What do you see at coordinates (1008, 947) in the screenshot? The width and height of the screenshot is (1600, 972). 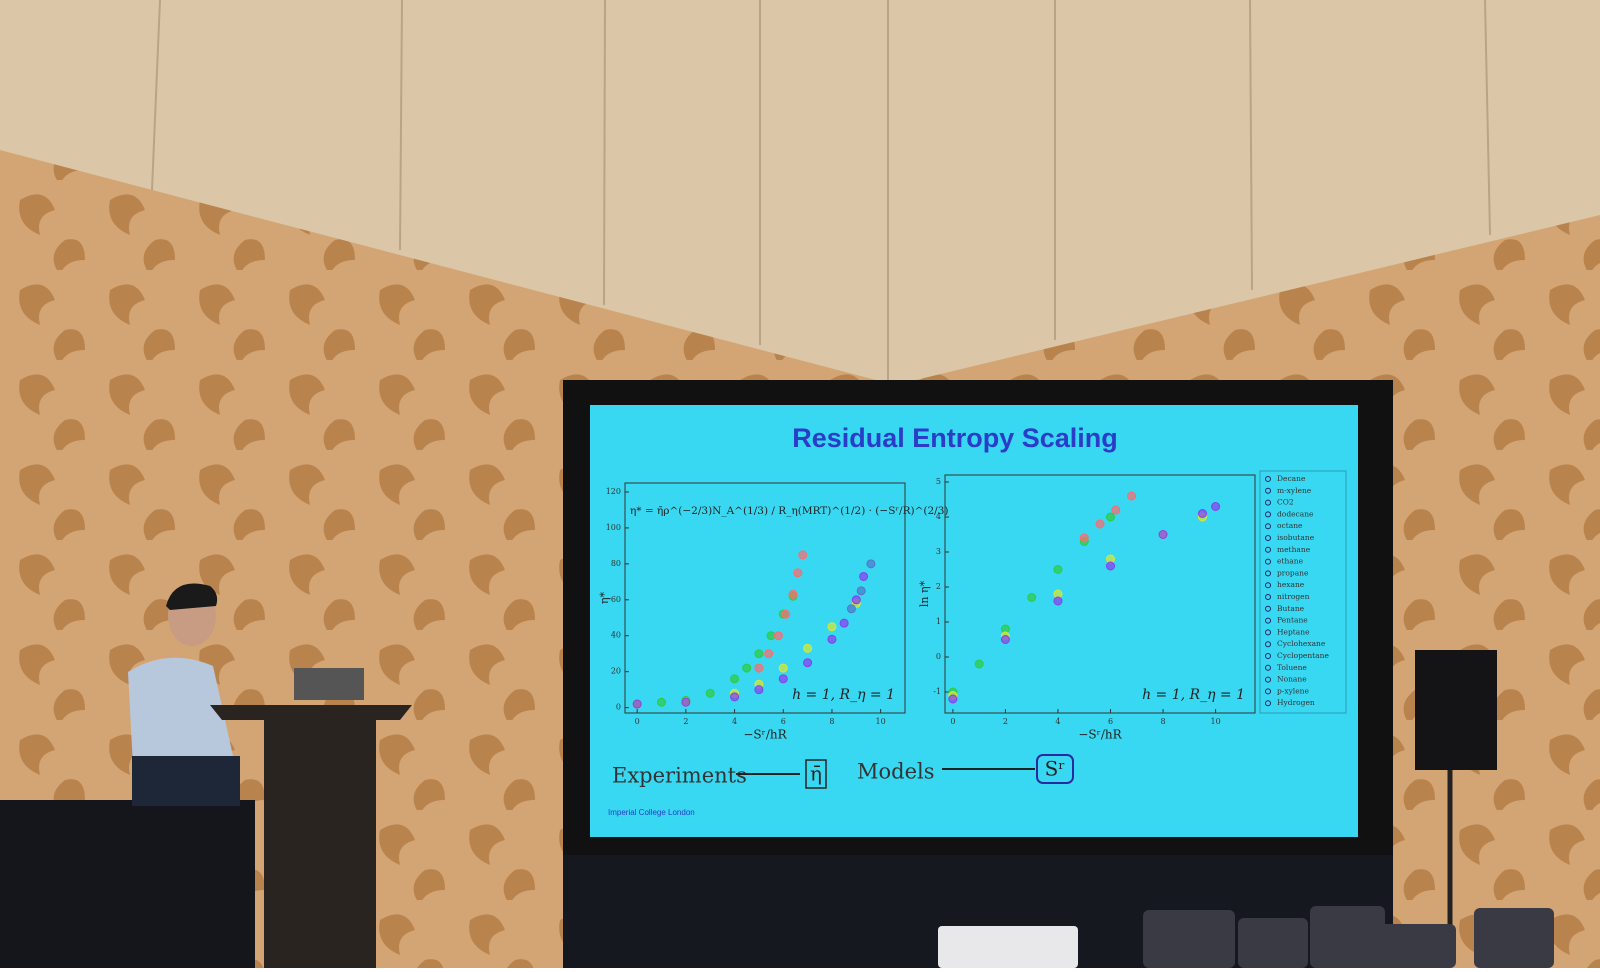 I see `projector` at bounding box center [1008, 947].